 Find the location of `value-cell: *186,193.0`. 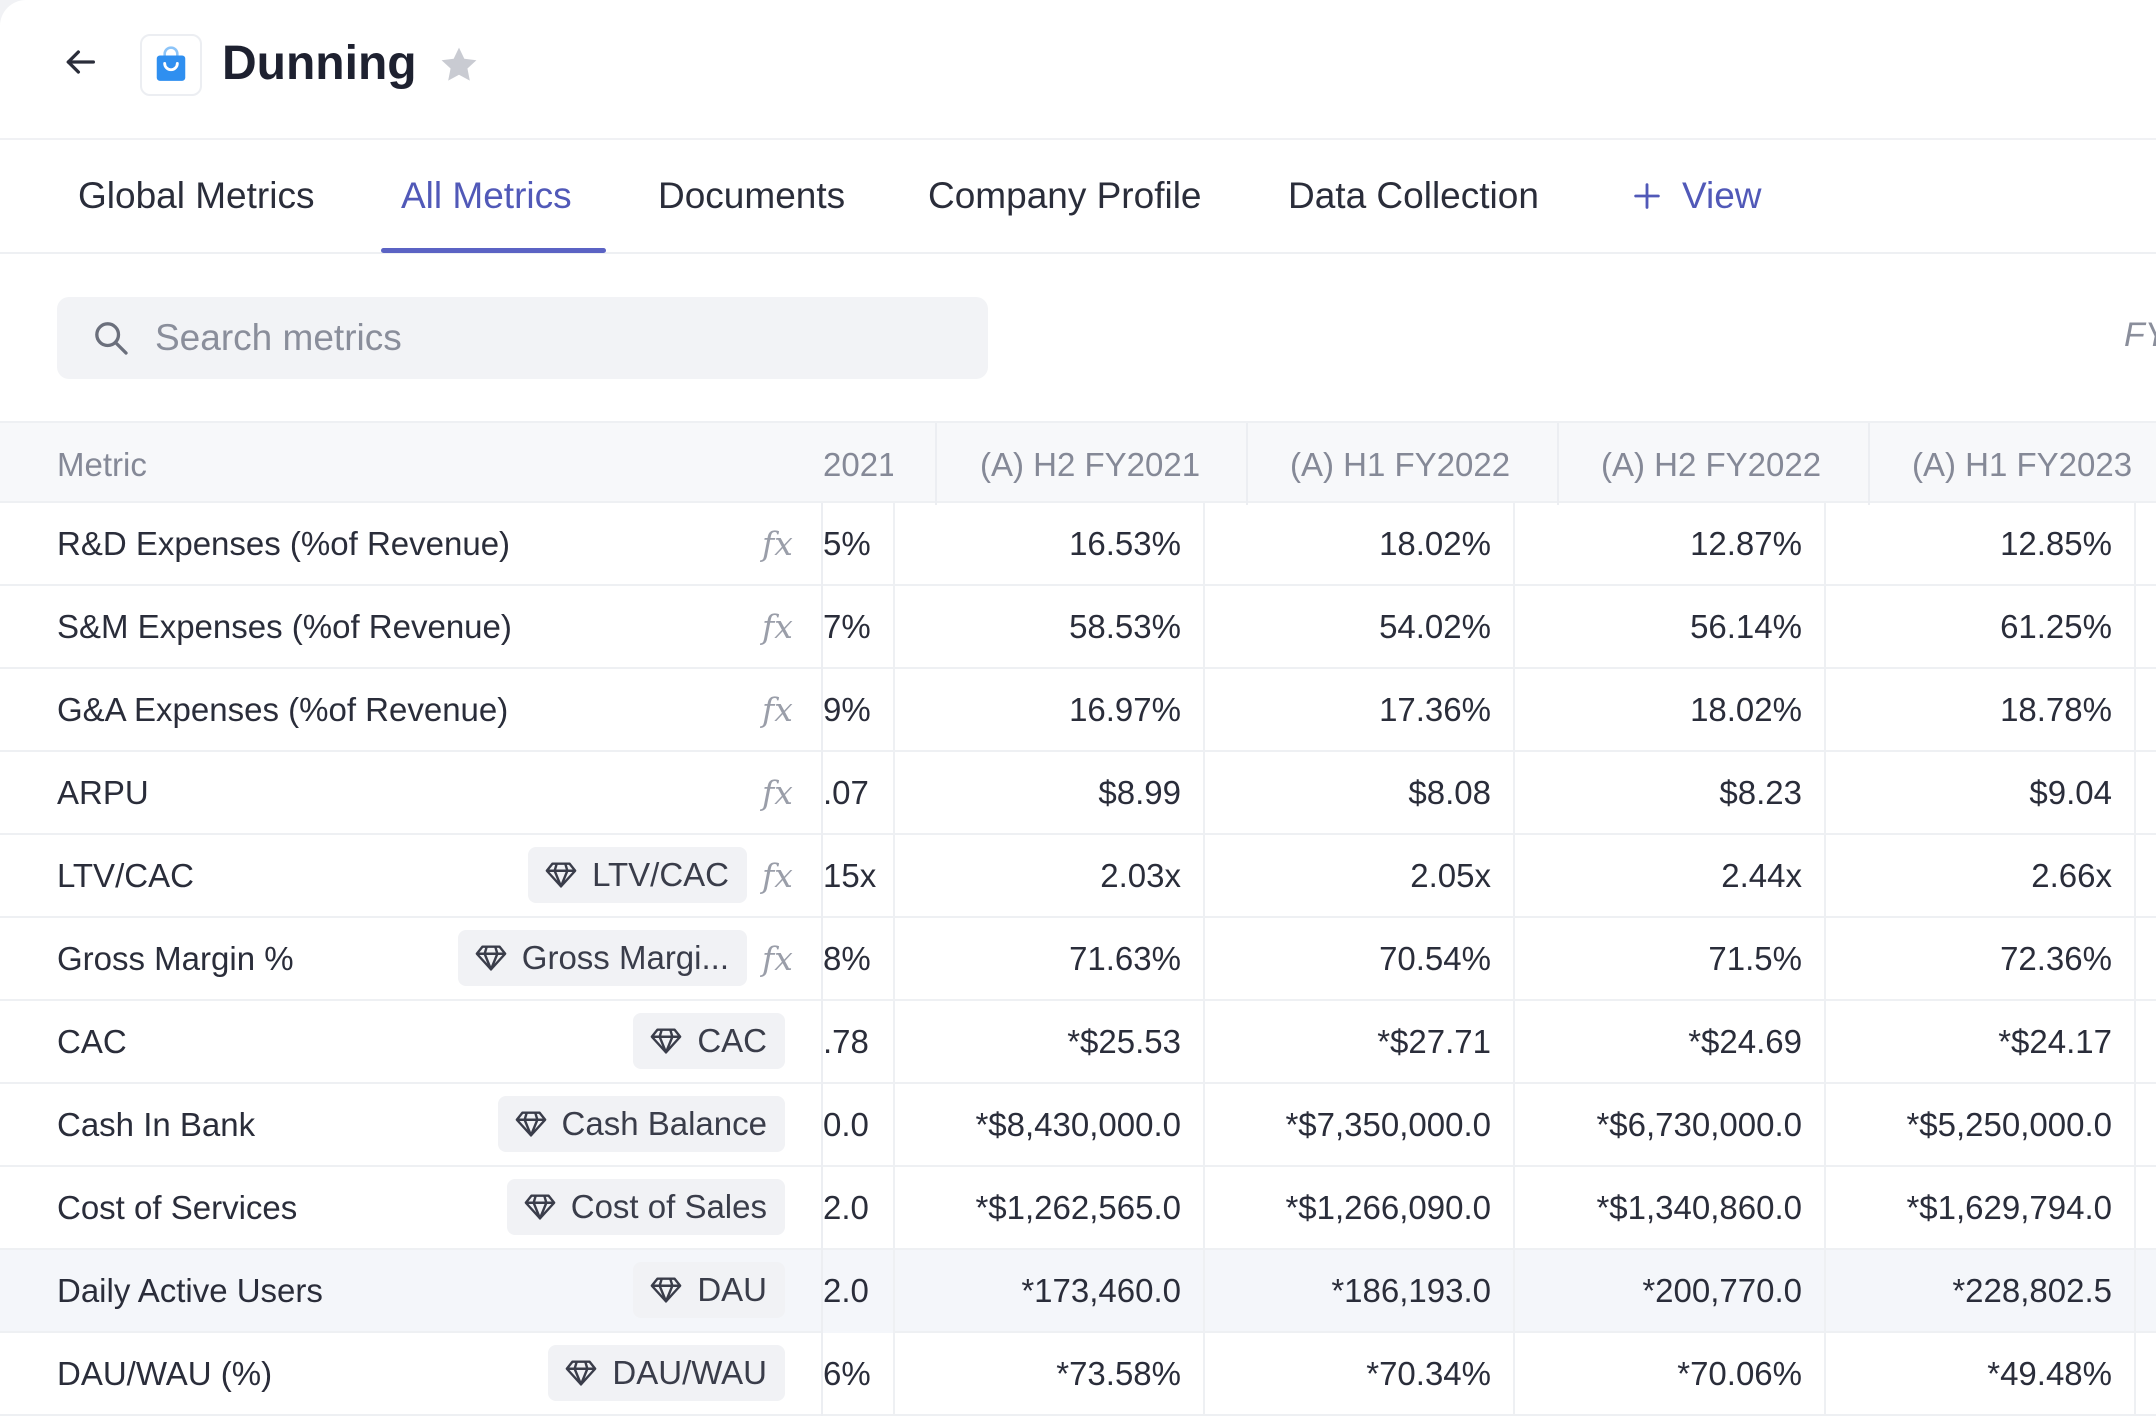

value-cell: *186,193.0 is located at coordinates (1411, 1290).